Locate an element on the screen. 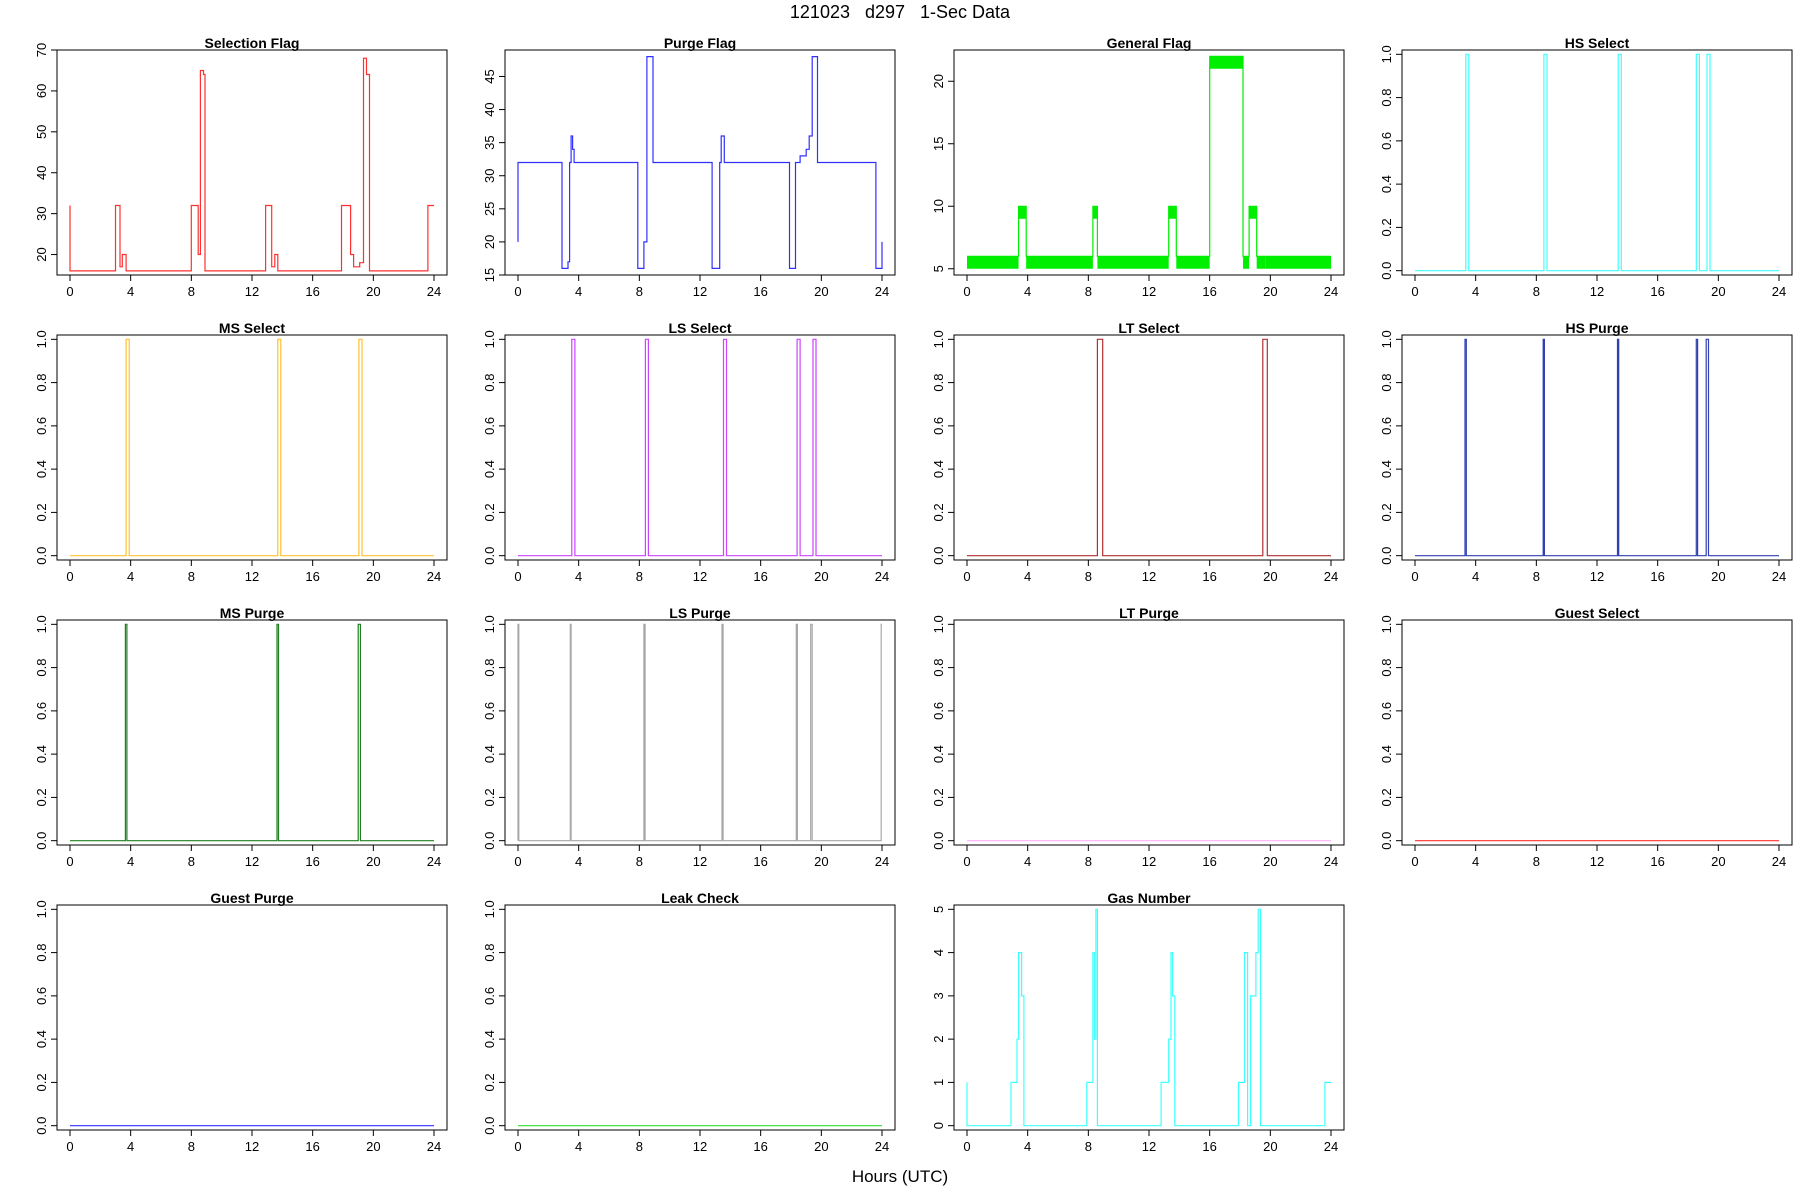 The image size is (1800, 1200). panel-title: Purge Flag is located at coordinates (700, 43).